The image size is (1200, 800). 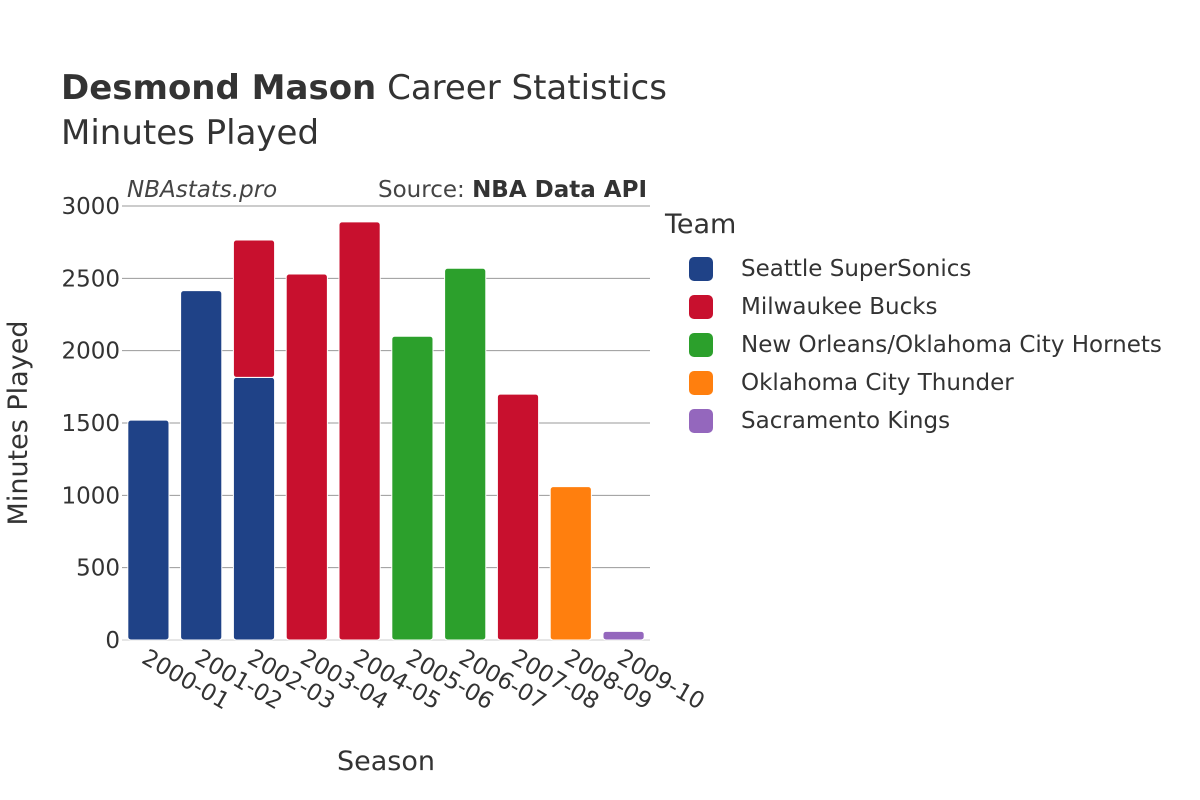 What do you see at coordinates (190, 133) in the screenshot?
I see `chart-subtitle: Minutes Played` at bounding box center [190, 133].